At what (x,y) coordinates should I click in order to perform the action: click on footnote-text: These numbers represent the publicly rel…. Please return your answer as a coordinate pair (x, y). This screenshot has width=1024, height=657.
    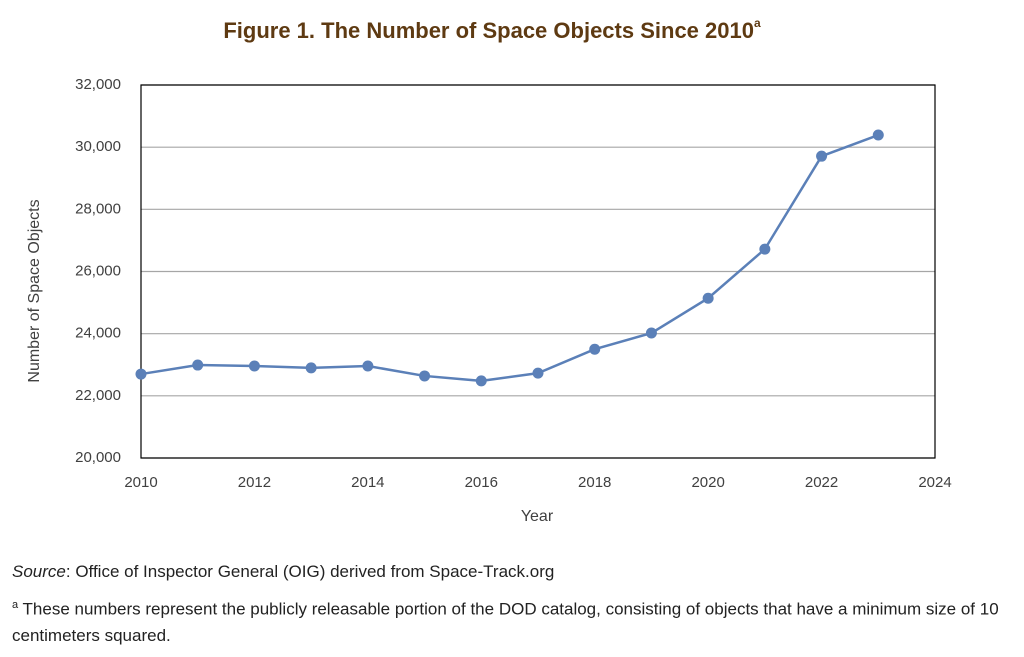
    Looking at the image, I should click on (505, 622).